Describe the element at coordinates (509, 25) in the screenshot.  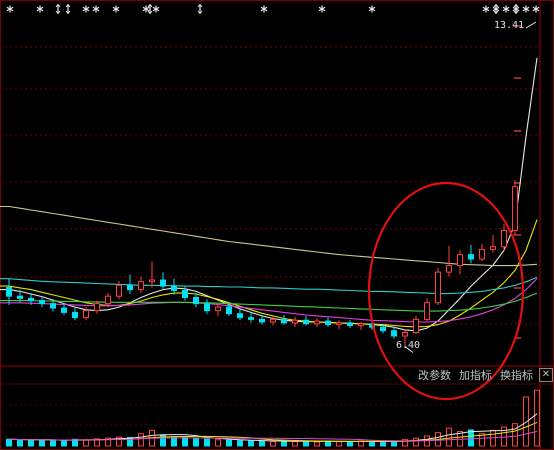
I see `high-price-label: 13.41` at that location.